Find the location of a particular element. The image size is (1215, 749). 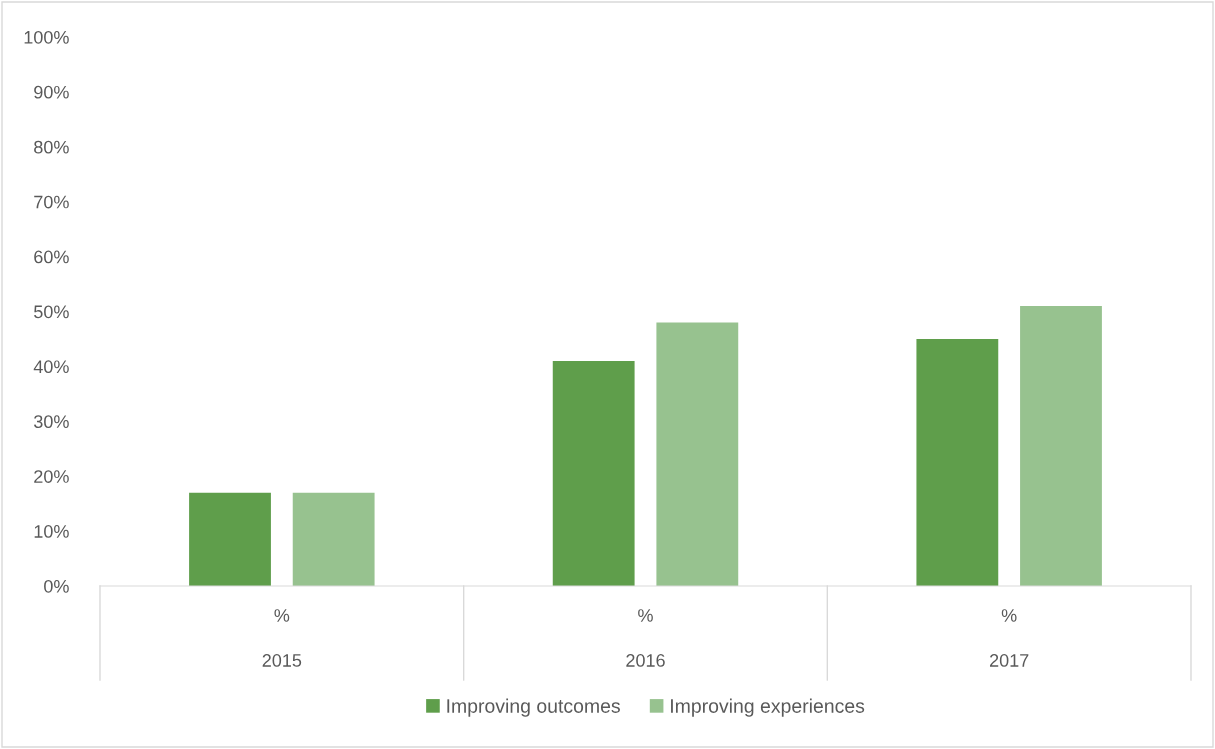

legend-label: Improving experiences is located at coordinates (768, 707).